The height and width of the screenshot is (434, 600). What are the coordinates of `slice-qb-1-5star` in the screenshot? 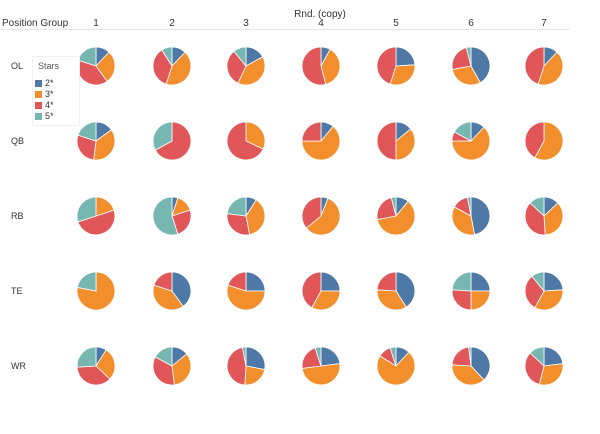 It's located at (87, 131).